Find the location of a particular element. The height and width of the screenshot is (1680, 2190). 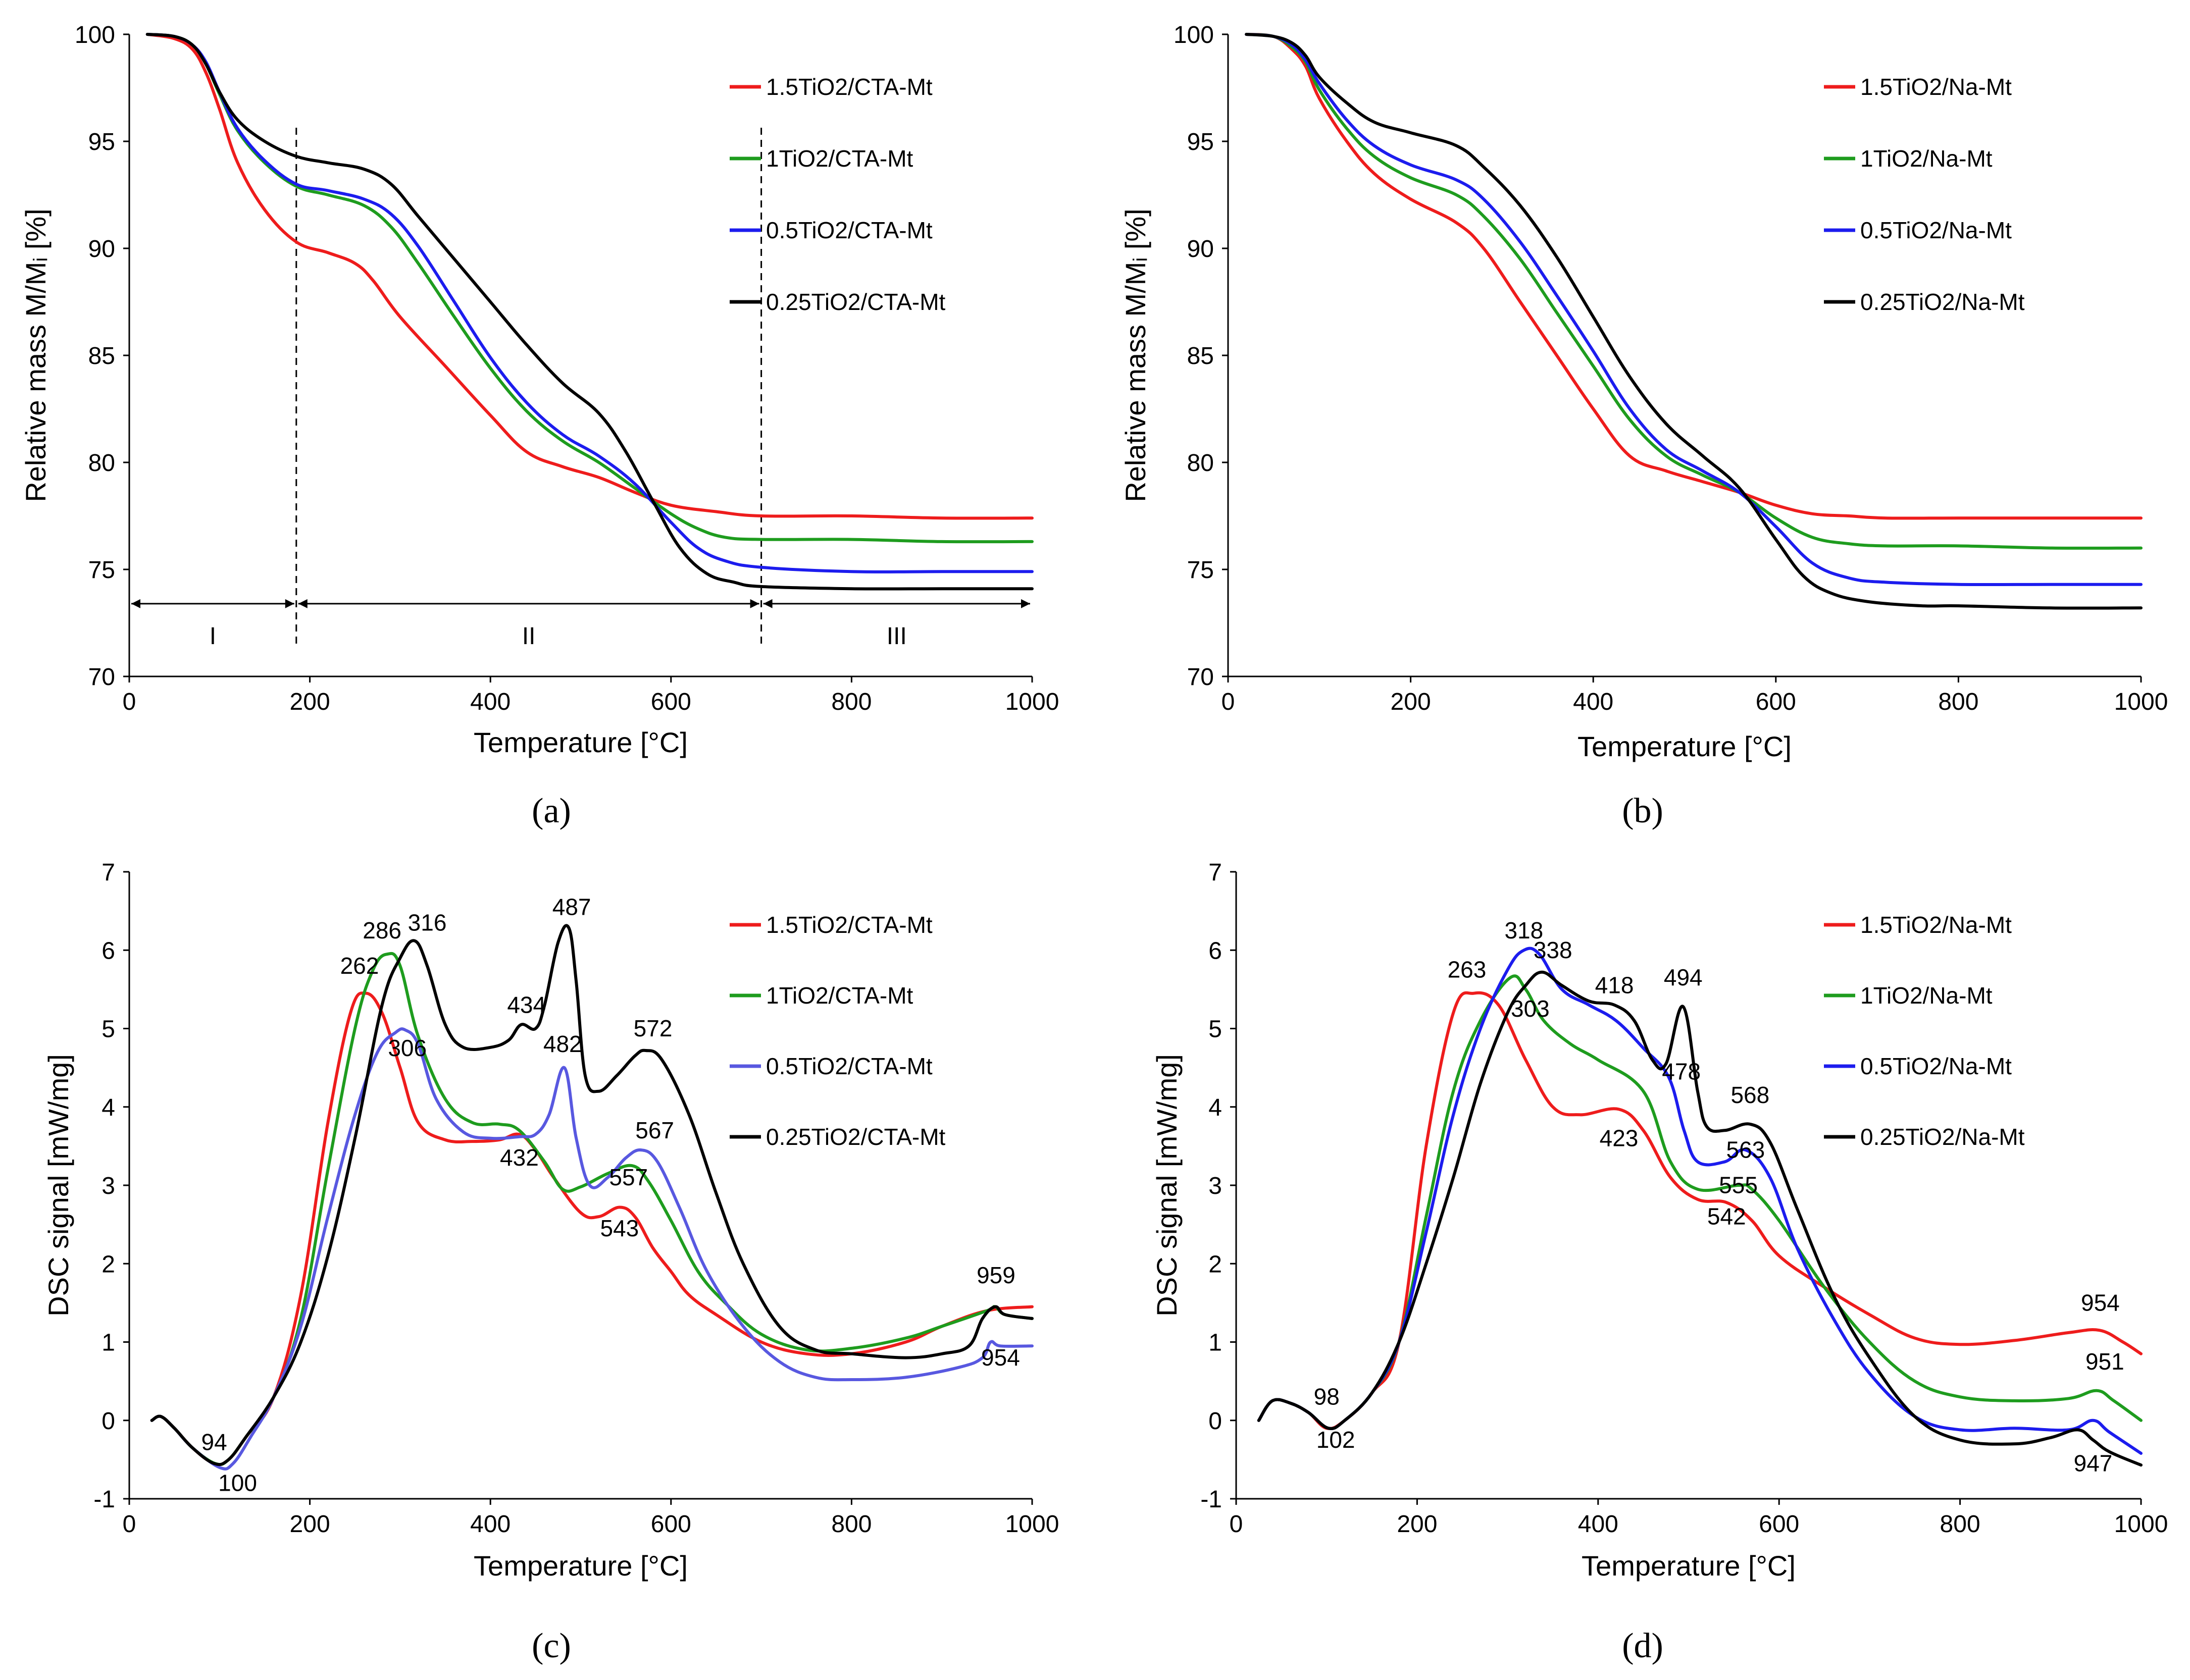

peak-annotation: 568 is located at coordinates (1749, 1095).